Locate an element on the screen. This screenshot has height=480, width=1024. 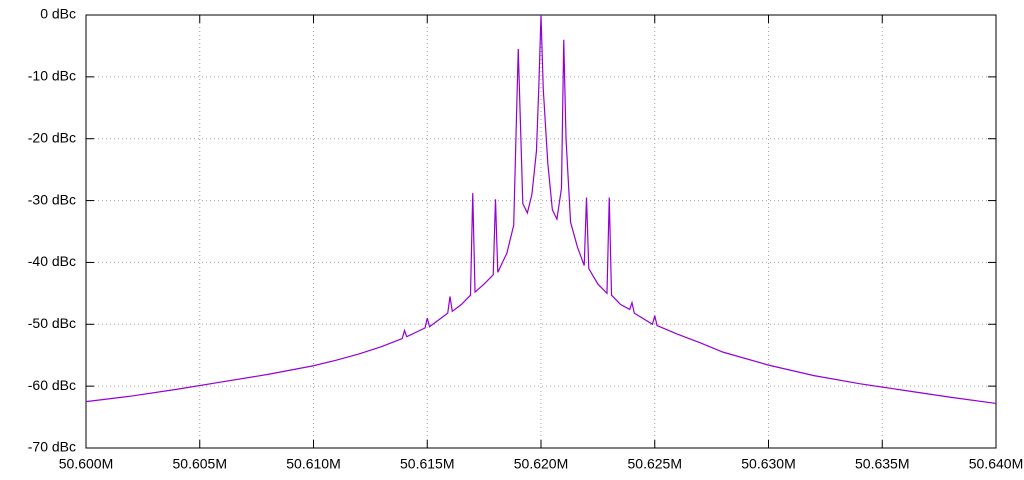
y-tick-label: -40 dBc is located at coordinates (52, 261).